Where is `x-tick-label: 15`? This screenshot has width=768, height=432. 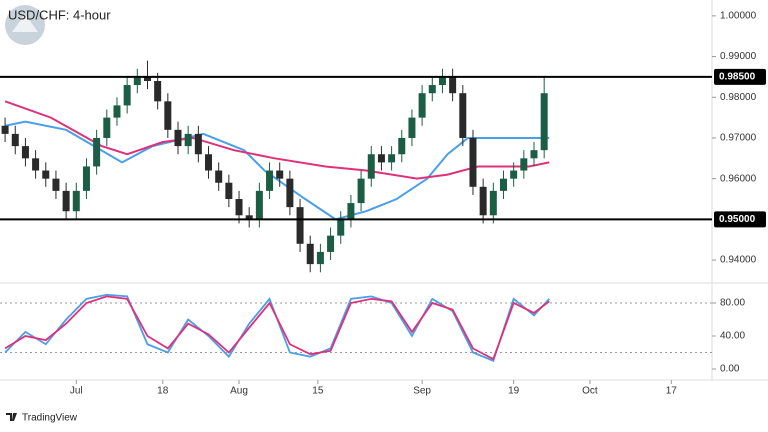 x-tick-label: 15 is located at coordinates (318, 391).